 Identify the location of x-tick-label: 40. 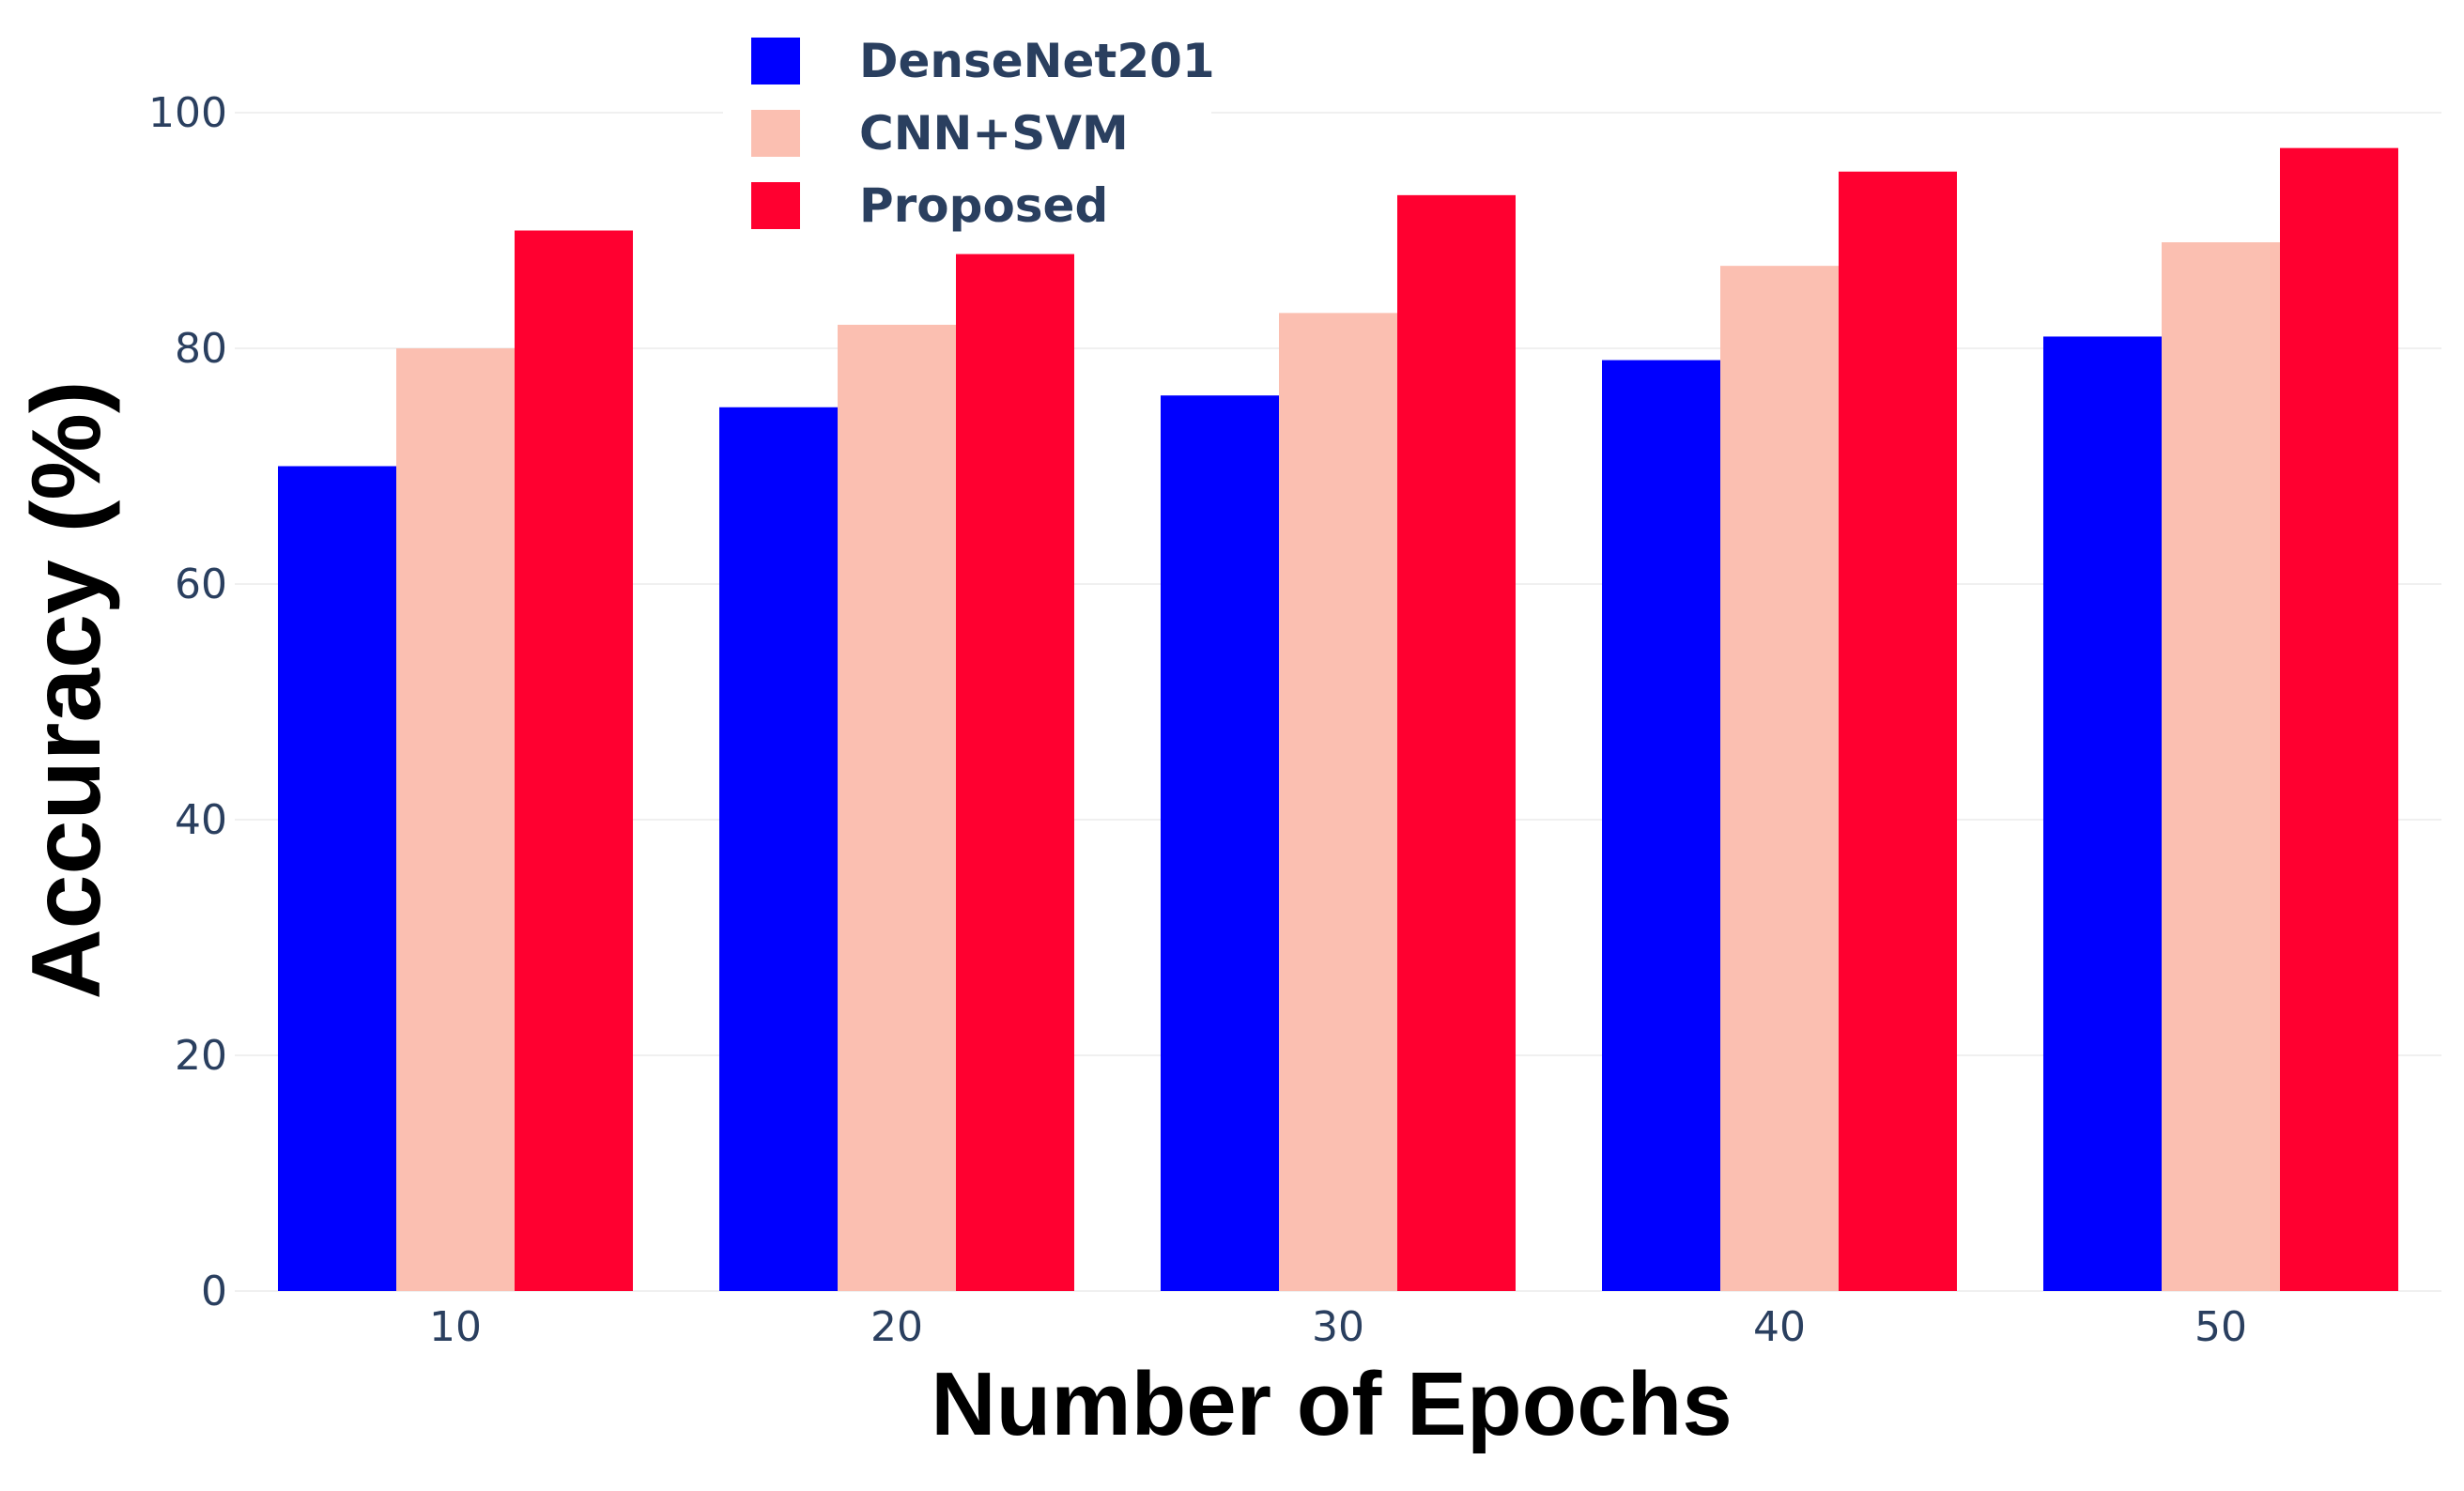
(1779, 1327).